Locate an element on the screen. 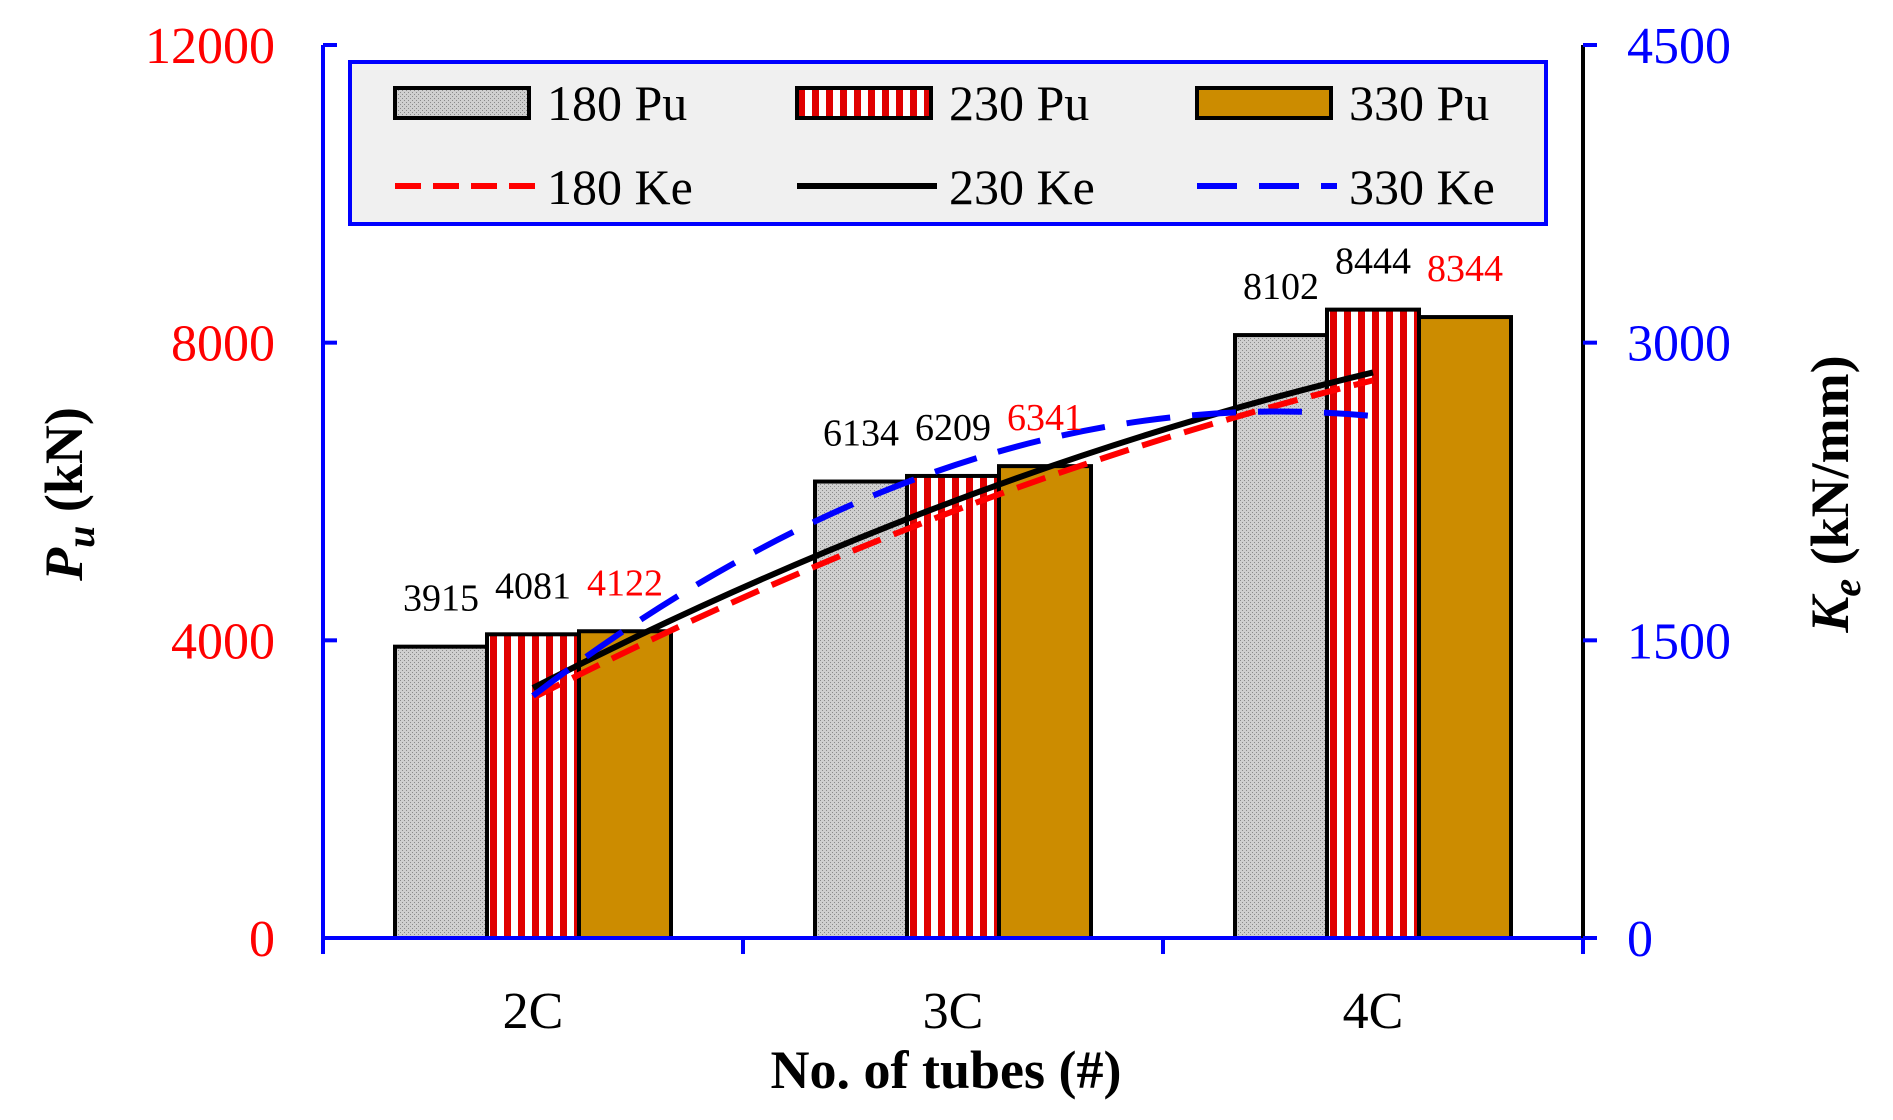 This screenshot has height=1120, width=1893. y-right-tick-label: 4500 is located at coordinates (1679, 46).